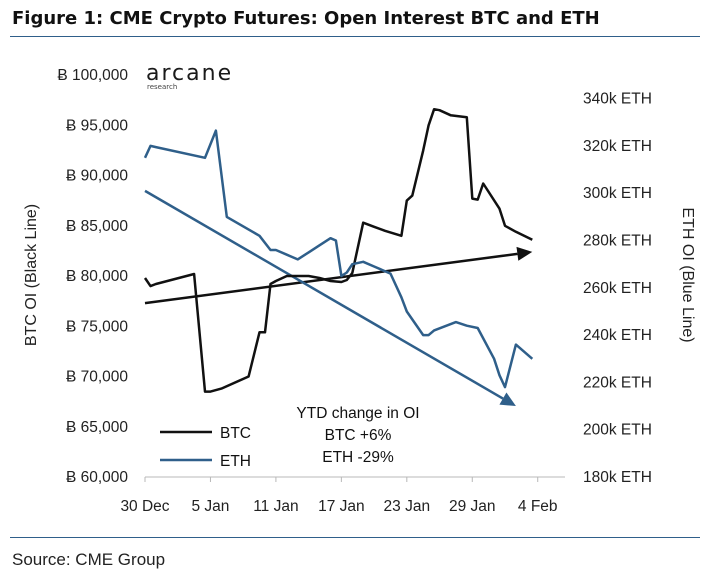  What do you see at coordinates (97, 125) in the screenshot?
I see `y-tick-95000: Ƀ 95,000` at bounding box center [97, 125].